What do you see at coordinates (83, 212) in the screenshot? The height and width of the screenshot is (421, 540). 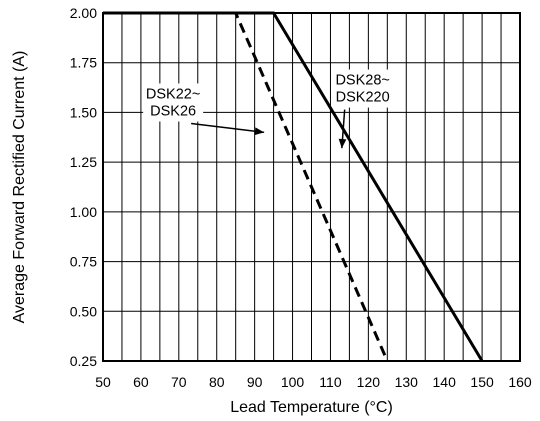 I see `y-tick-label: 1.00` at bounding box center [83, 212].